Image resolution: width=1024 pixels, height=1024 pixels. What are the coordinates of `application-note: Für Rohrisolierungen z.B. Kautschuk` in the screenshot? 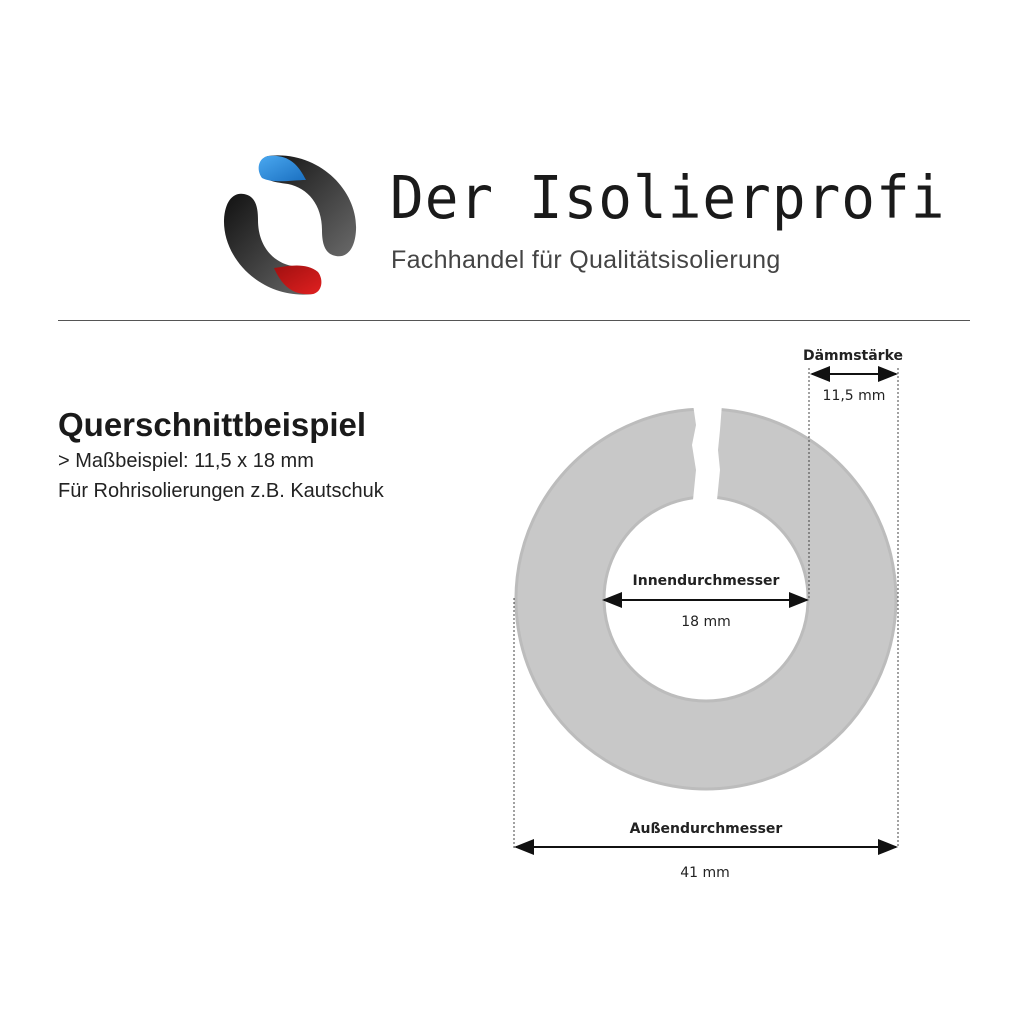 It's located at (221, 491).